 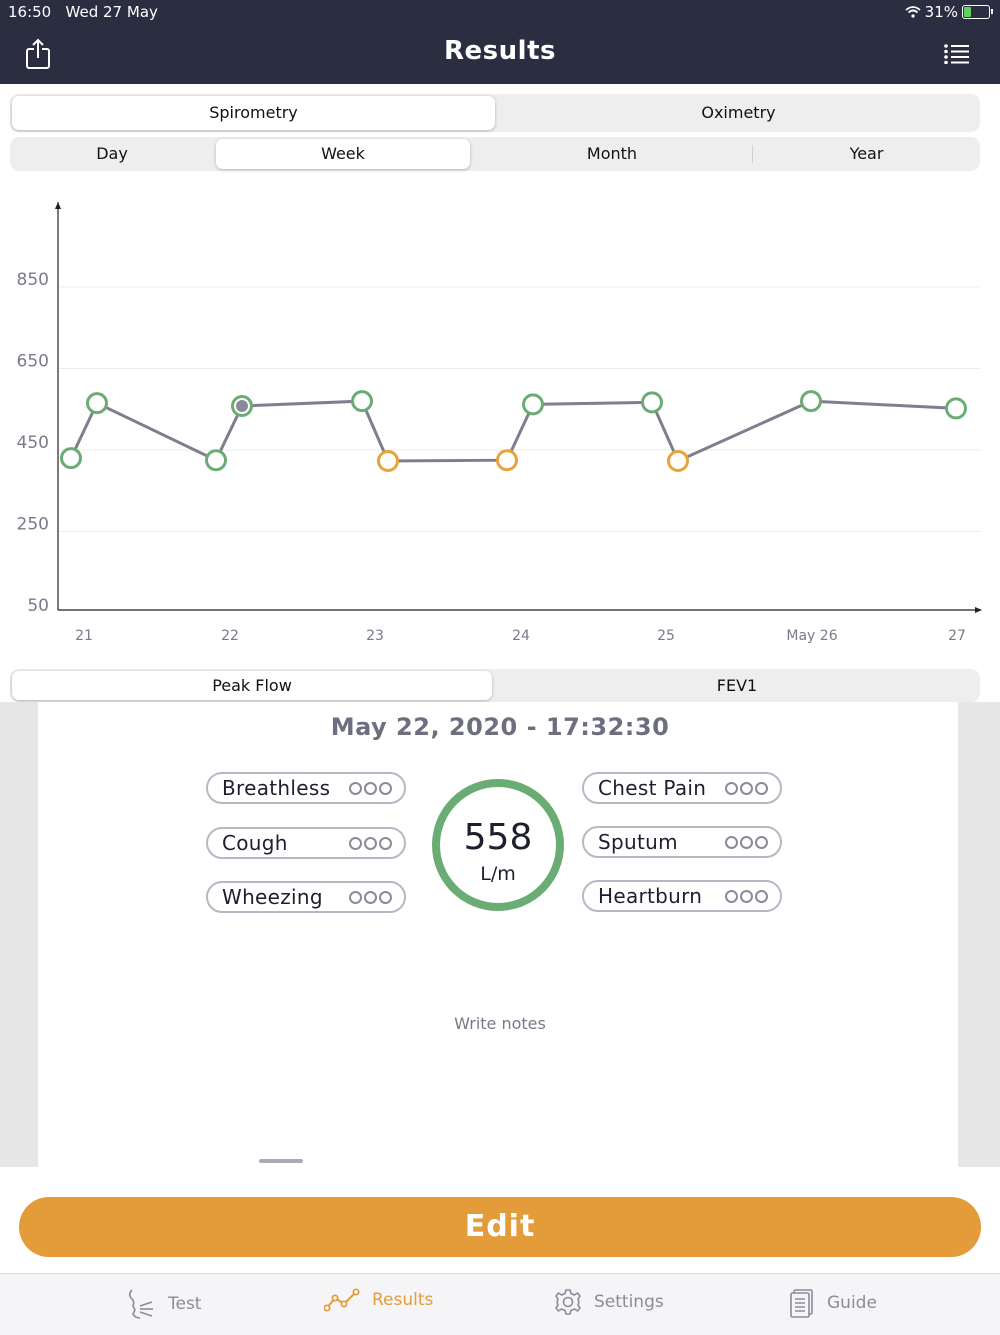 I want to click on app-header: 16:50 Wed 27 May 31% Results, so click(x=500, y=42).